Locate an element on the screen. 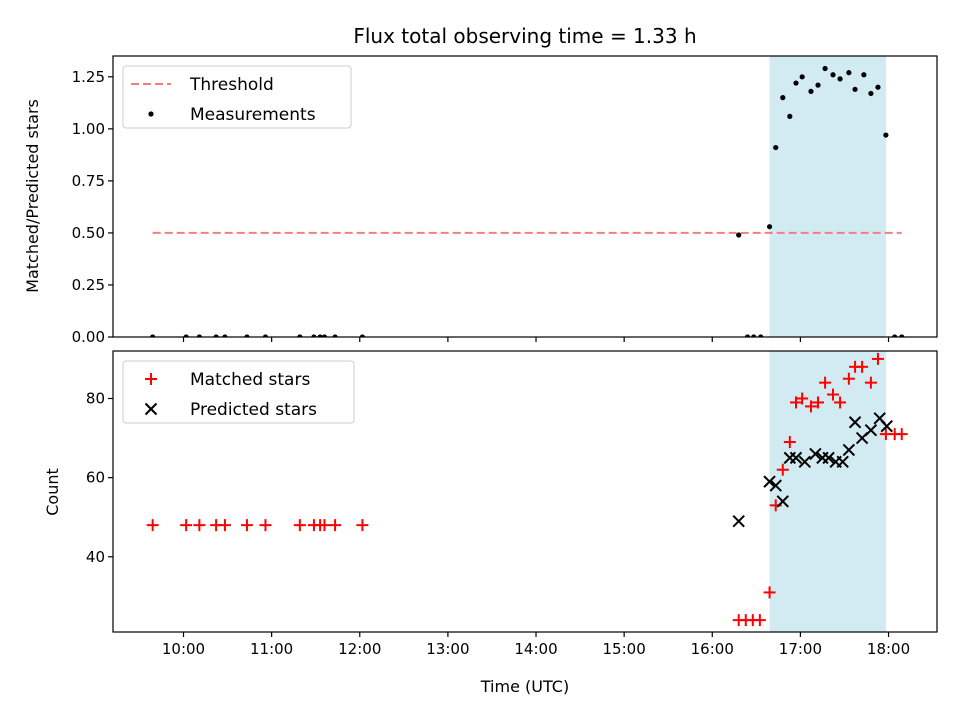  matched-stars-legend-label: Matched stars is located at coordinates (250, 380).